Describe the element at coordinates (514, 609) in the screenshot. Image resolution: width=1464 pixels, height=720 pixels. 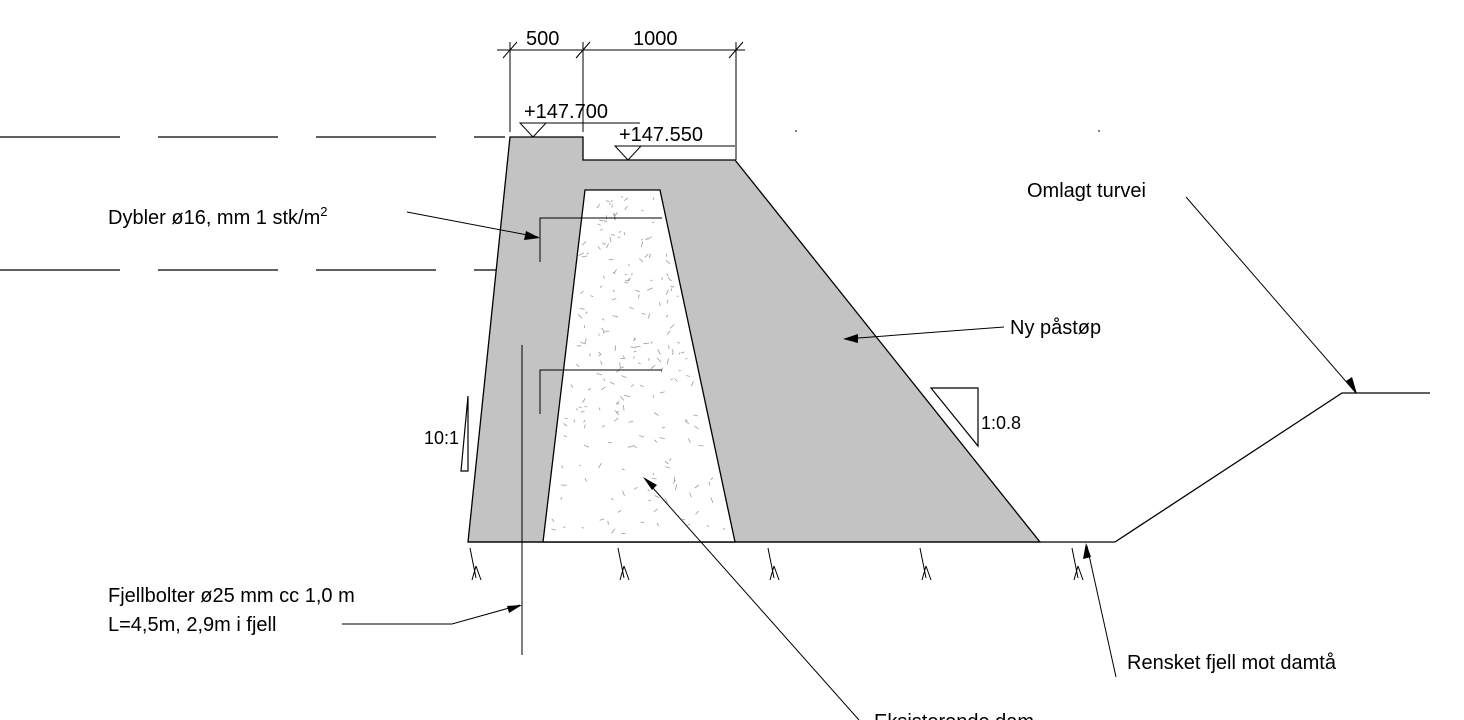
I see `arrow-bolts` at that location.